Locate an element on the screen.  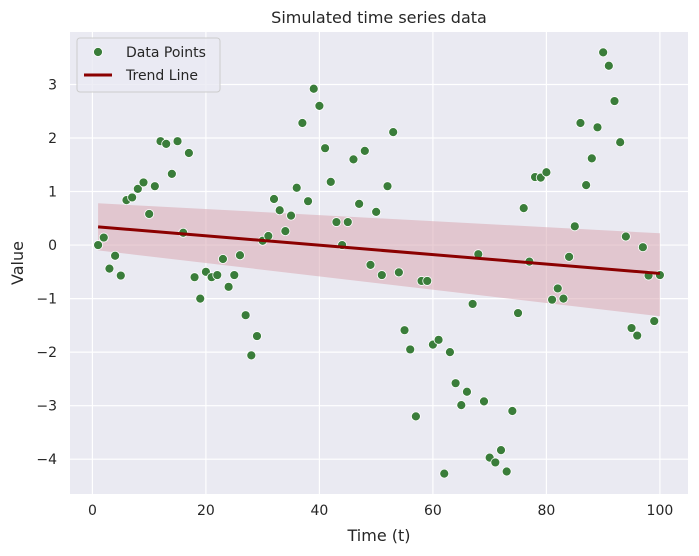
x-axis-title: Time (t) is located at coordinates (379, 535).